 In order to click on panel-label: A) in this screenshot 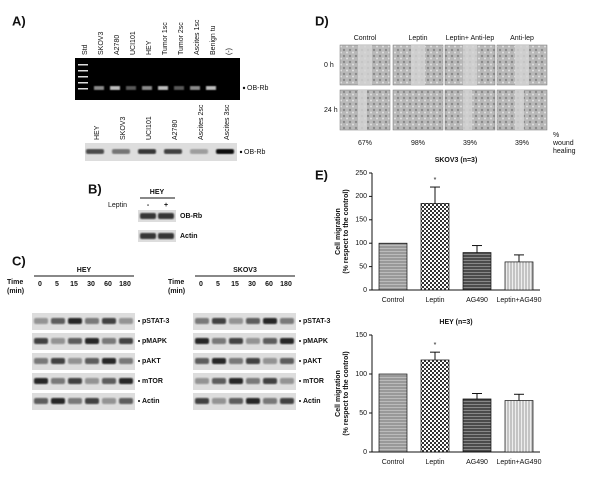, I will do `click(19, 20)`.